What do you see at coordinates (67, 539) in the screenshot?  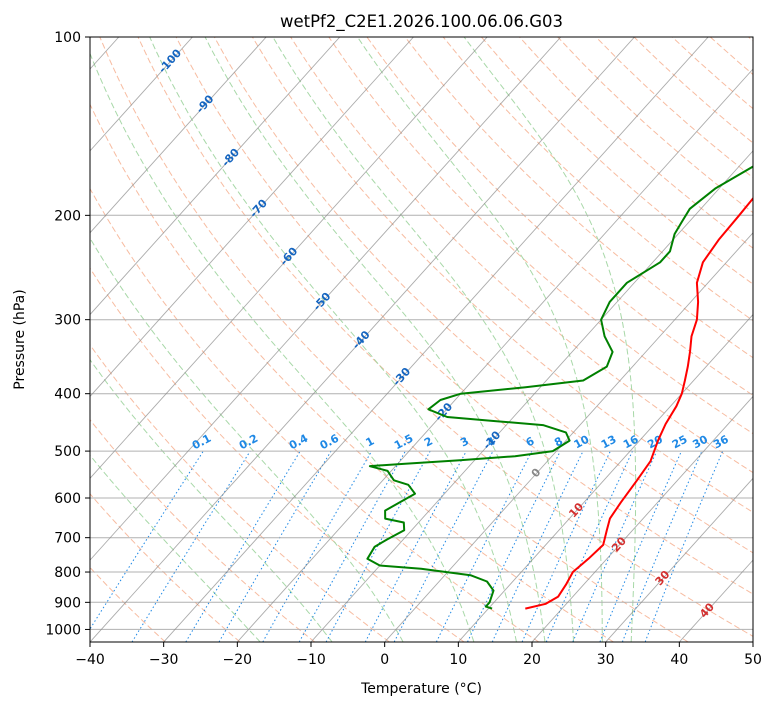 I see `y-tick-label: 700` at bounding box center [67, 539].